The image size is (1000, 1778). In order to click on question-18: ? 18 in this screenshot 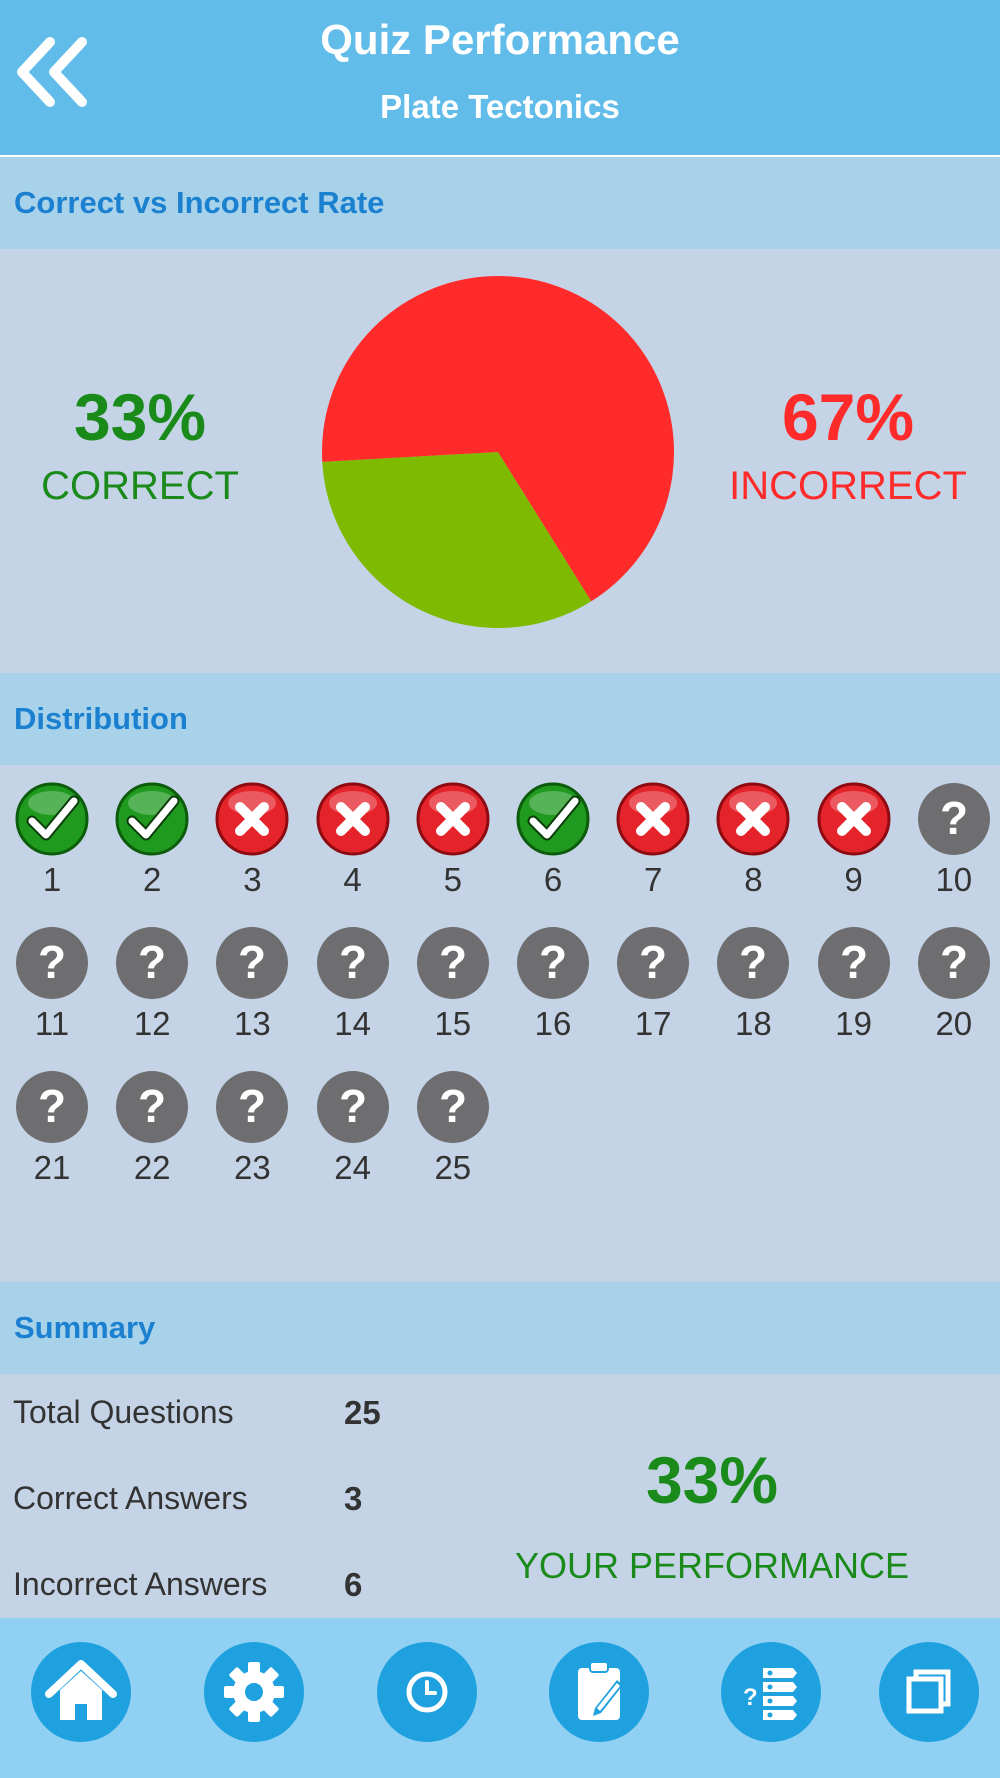, I will do `click(753, 995)`.